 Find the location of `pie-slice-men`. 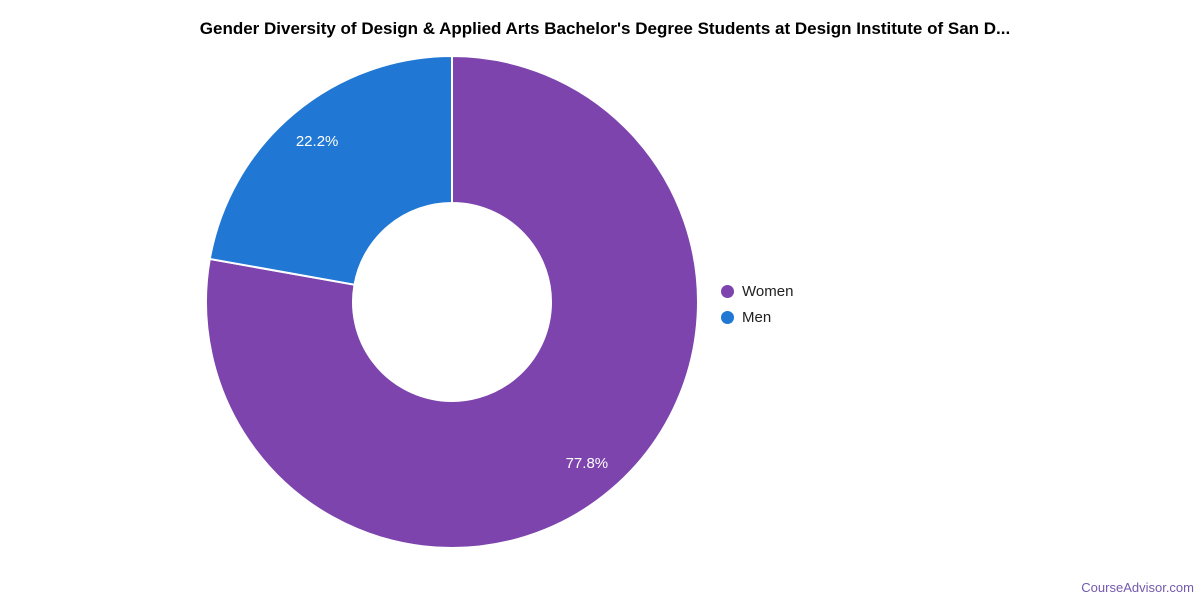

pie-slice-men is located at coordinates (330, 170).